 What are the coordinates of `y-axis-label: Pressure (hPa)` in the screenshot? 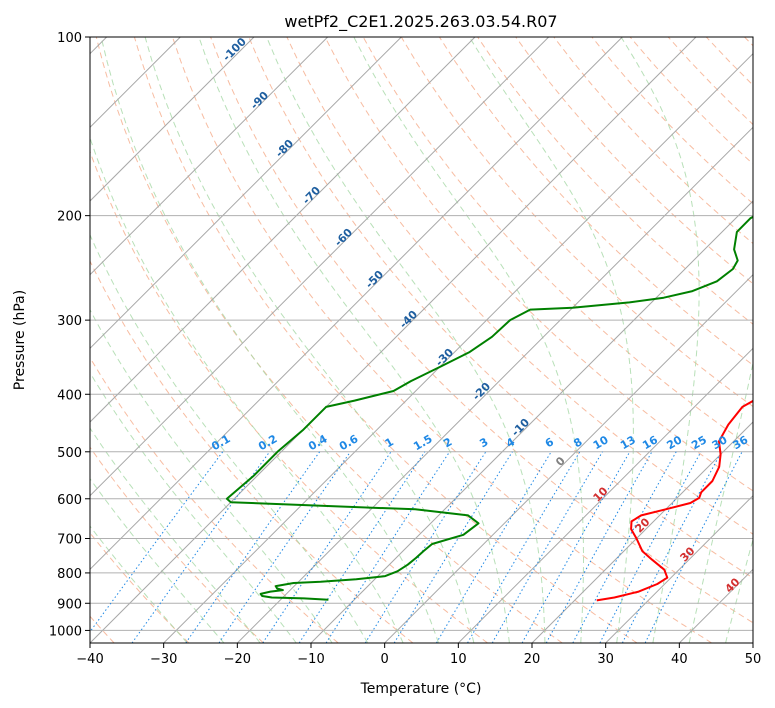 It's located at (20, 340).